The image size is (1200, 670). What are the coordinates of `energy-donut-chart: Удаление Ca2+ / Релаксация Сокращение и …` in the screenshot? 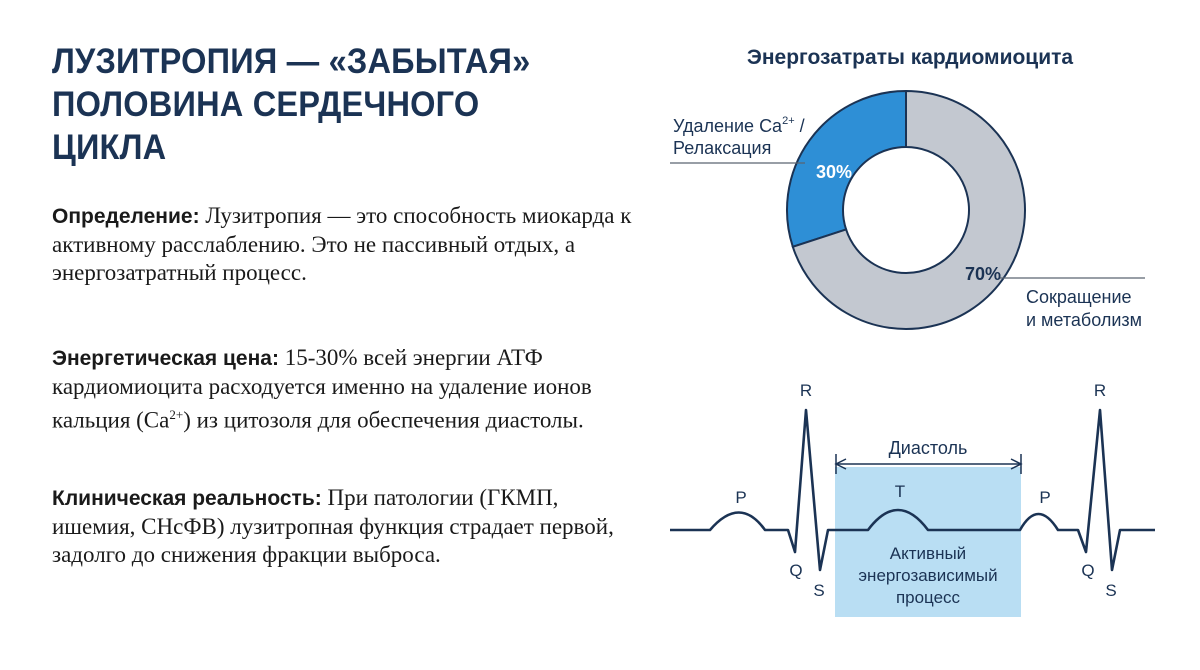 It's located at (907, 210).